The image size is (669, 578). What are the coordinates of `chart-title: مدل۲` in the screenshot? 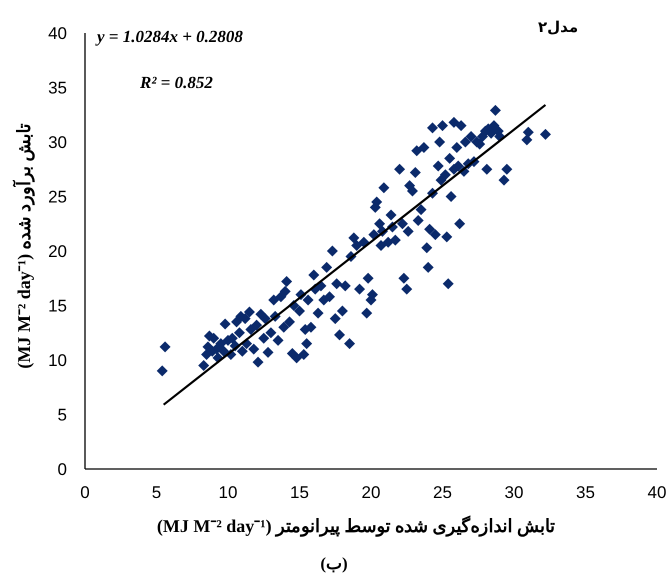 It's located at (558, 27).